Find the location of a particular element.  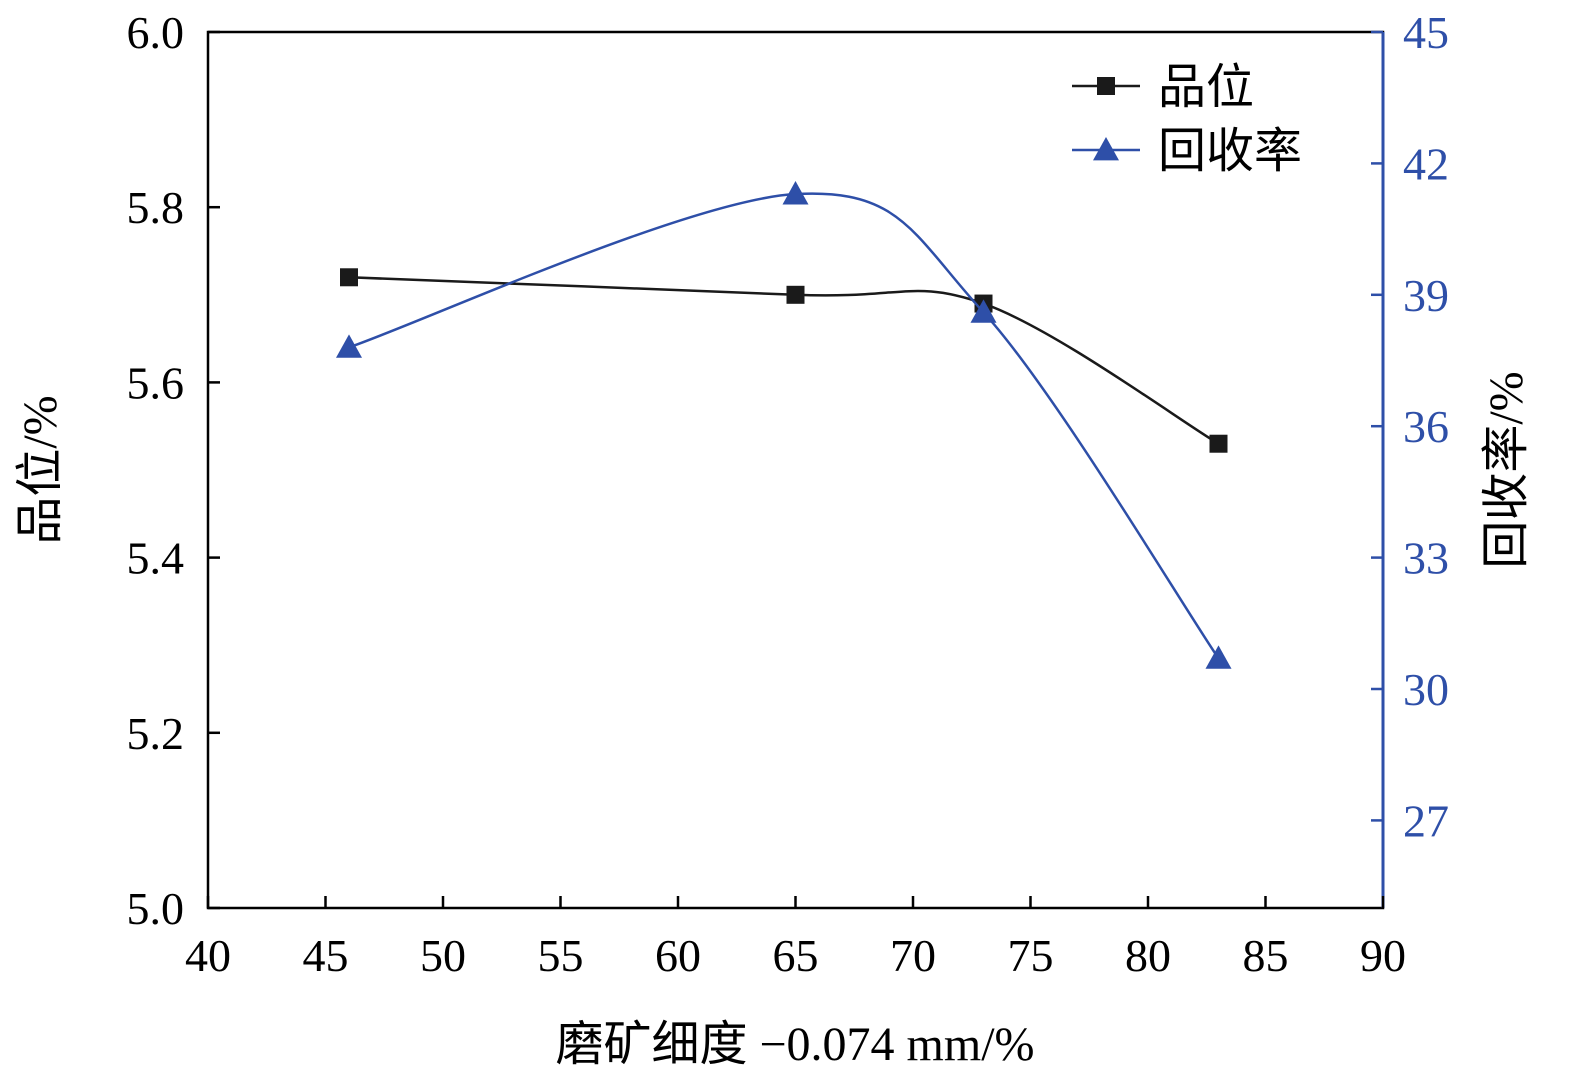

y-right-axis-label: 回收率/% is located at coordinates (1506, 469).